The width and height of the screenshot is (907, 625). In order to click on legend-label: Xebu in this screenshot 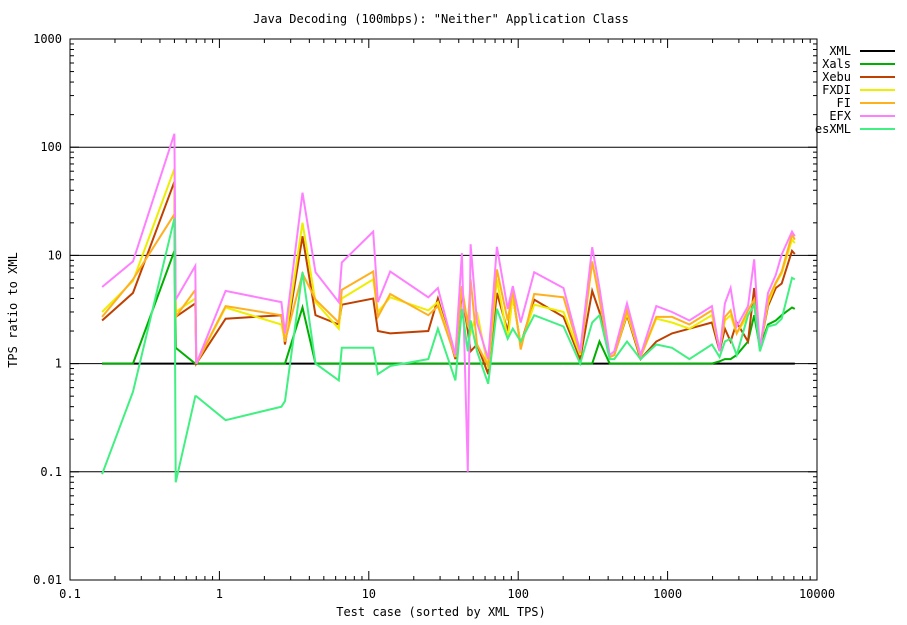, I will do `click(836, 77)`.